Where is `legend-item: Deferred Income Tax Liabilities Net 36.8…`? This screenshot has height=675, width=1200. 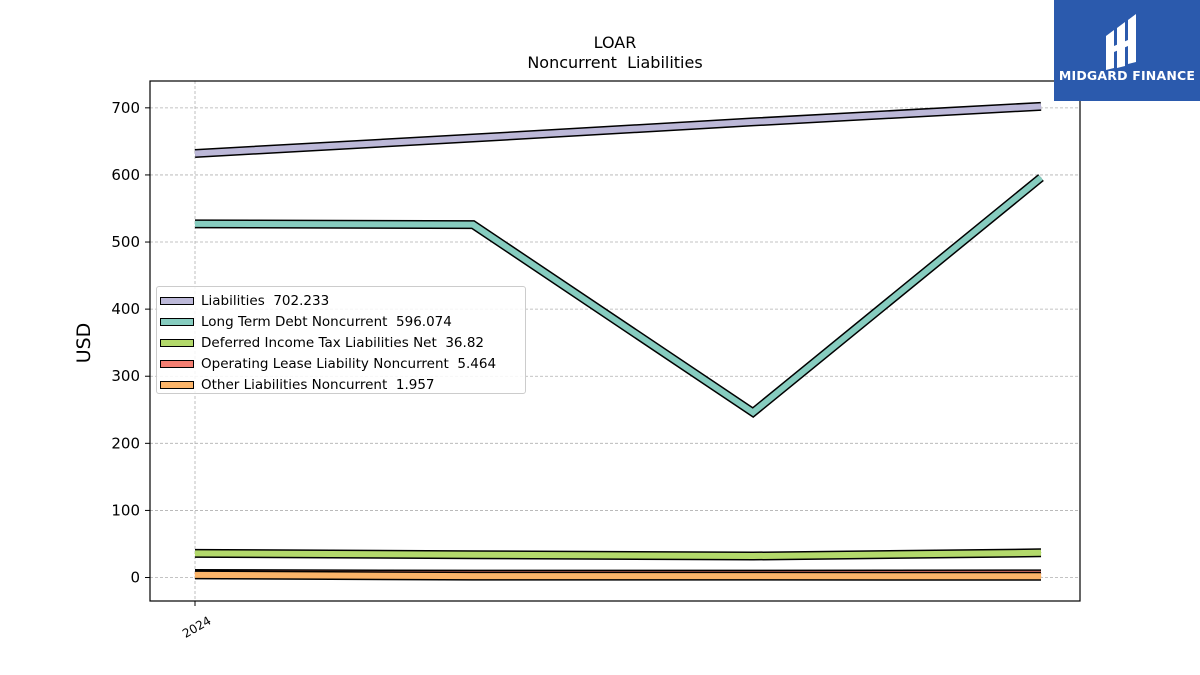 legend-item: Deferred Income Tax Liabilities Net 36.8… is located at coordinates (341, 342).